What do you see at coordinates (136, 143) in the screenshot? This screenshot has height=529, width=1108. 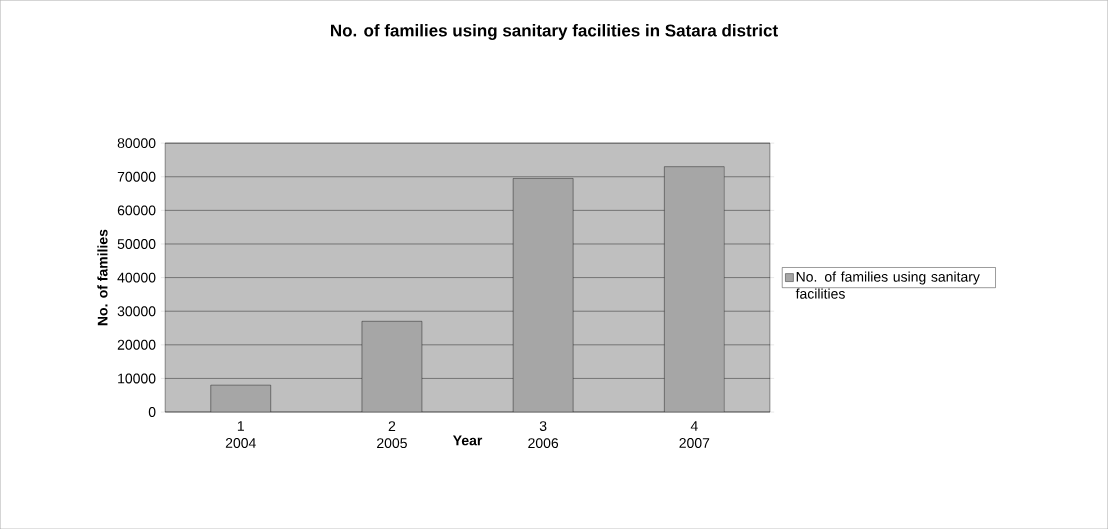 I see `y-tick-label: 80000` at bounding box center [136, 143].